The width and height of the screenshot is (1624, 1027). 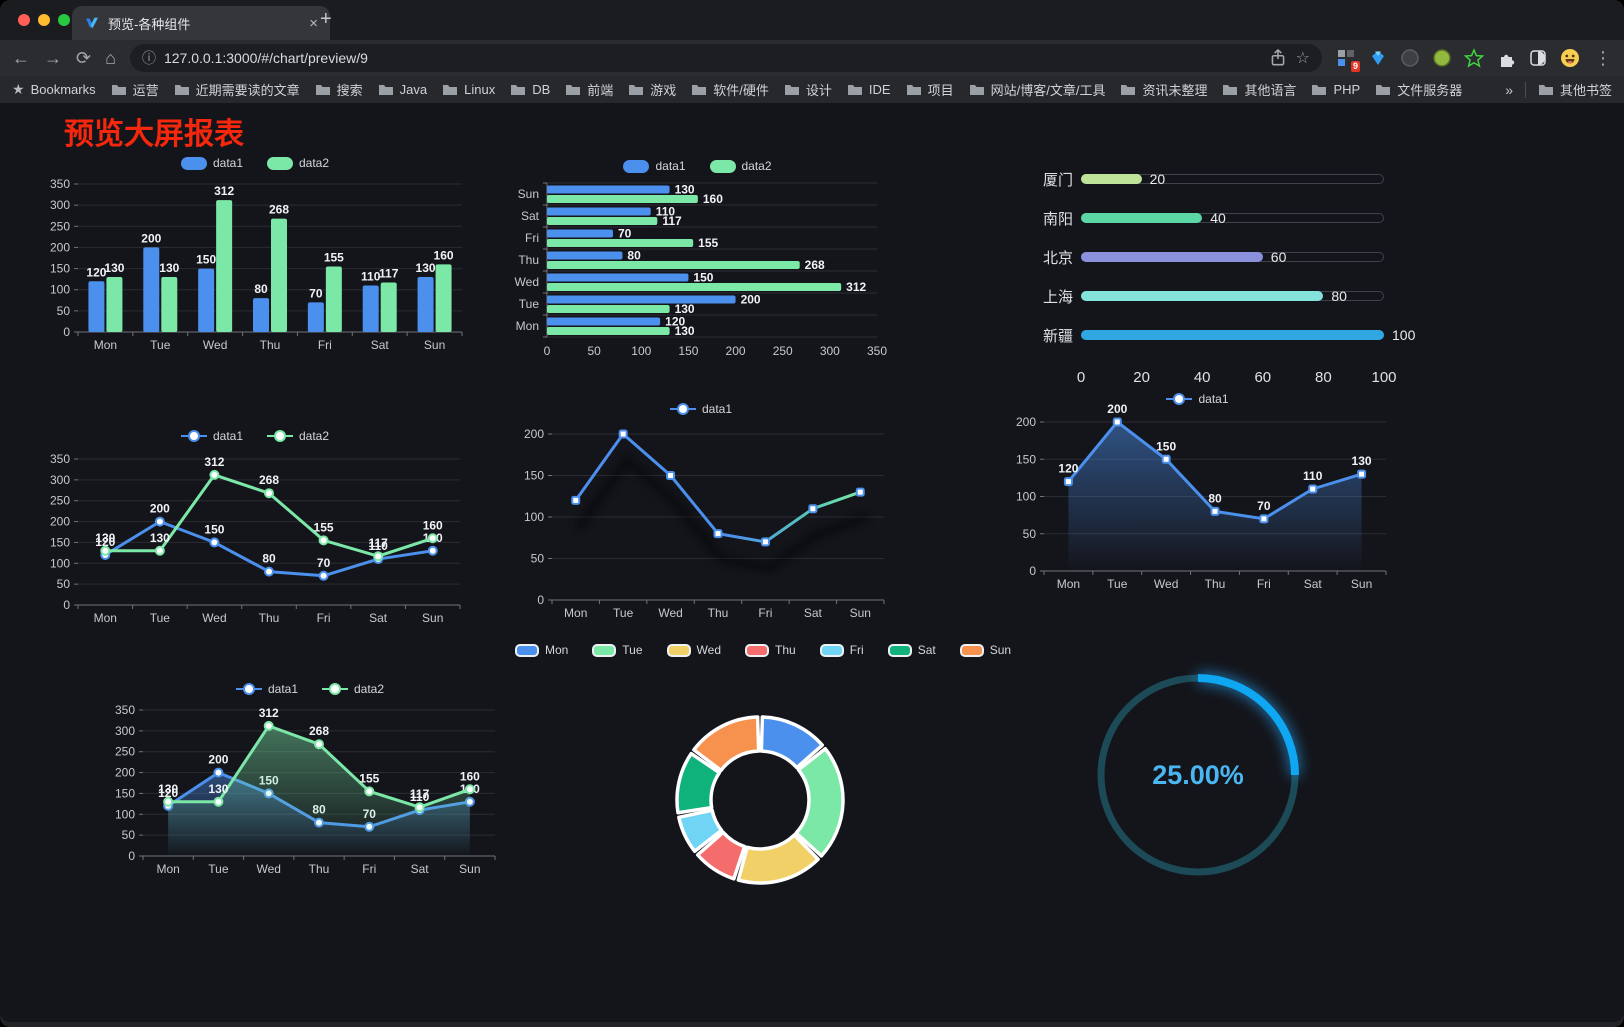 What do you see at coordinates (1404, 335) in the screenshot?
I see `progress-value: 100` at bounding box center [1404, 335].